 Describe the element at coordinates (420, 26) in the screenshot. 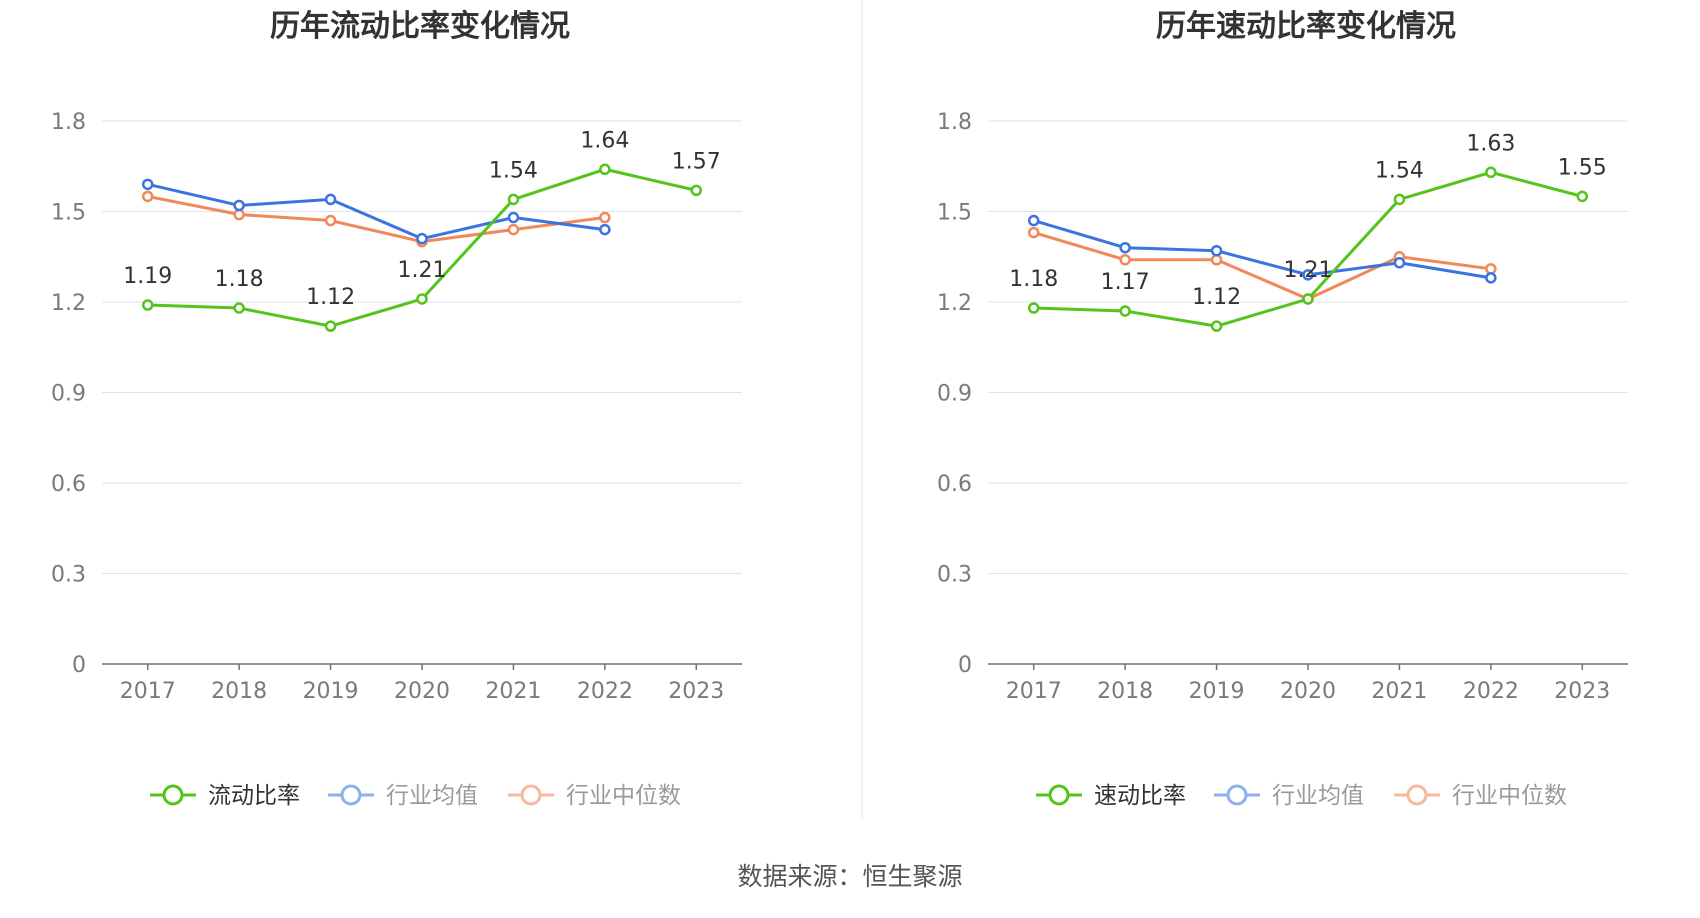

I see `chart-title: 历年流动比率变化情况` at that location.